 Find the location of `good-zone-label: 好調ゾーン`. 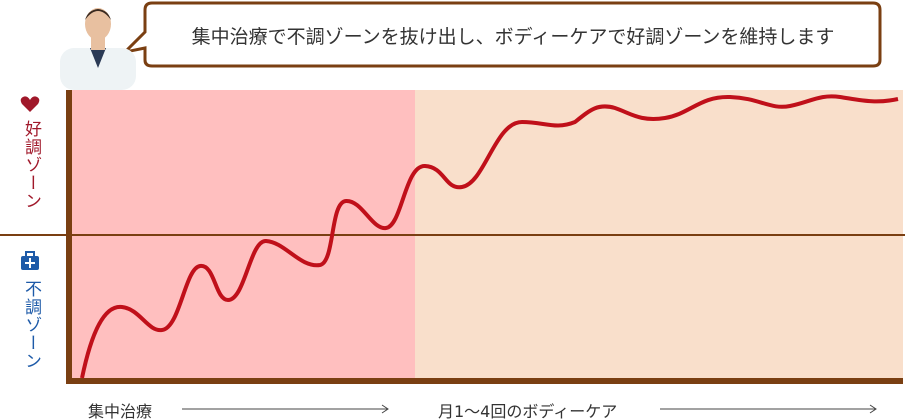

good-zone-label: 好調ゾーン is located at coordinates (31, 165).